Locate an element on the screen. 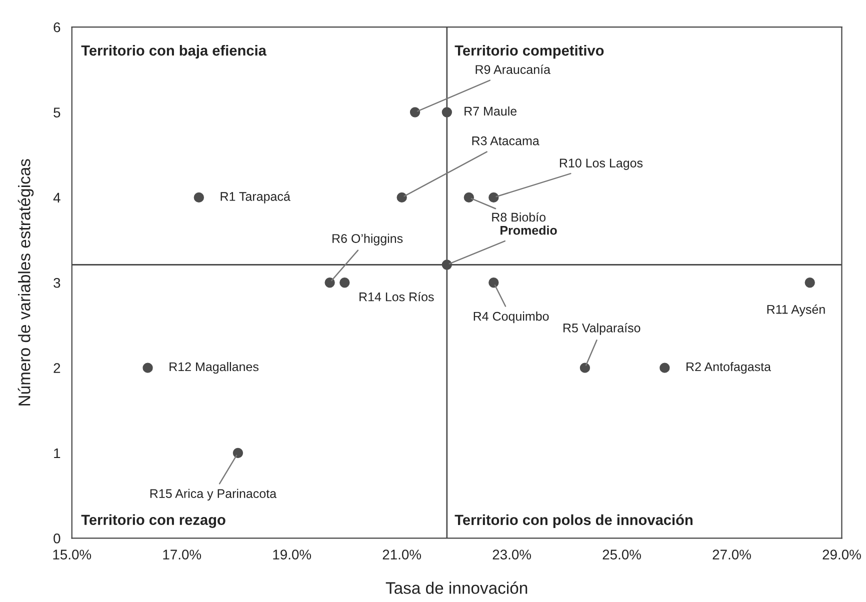 The width and height of the screenshot is (866, 602). y-tick-label: 1 is located at coordinates (57, 453).